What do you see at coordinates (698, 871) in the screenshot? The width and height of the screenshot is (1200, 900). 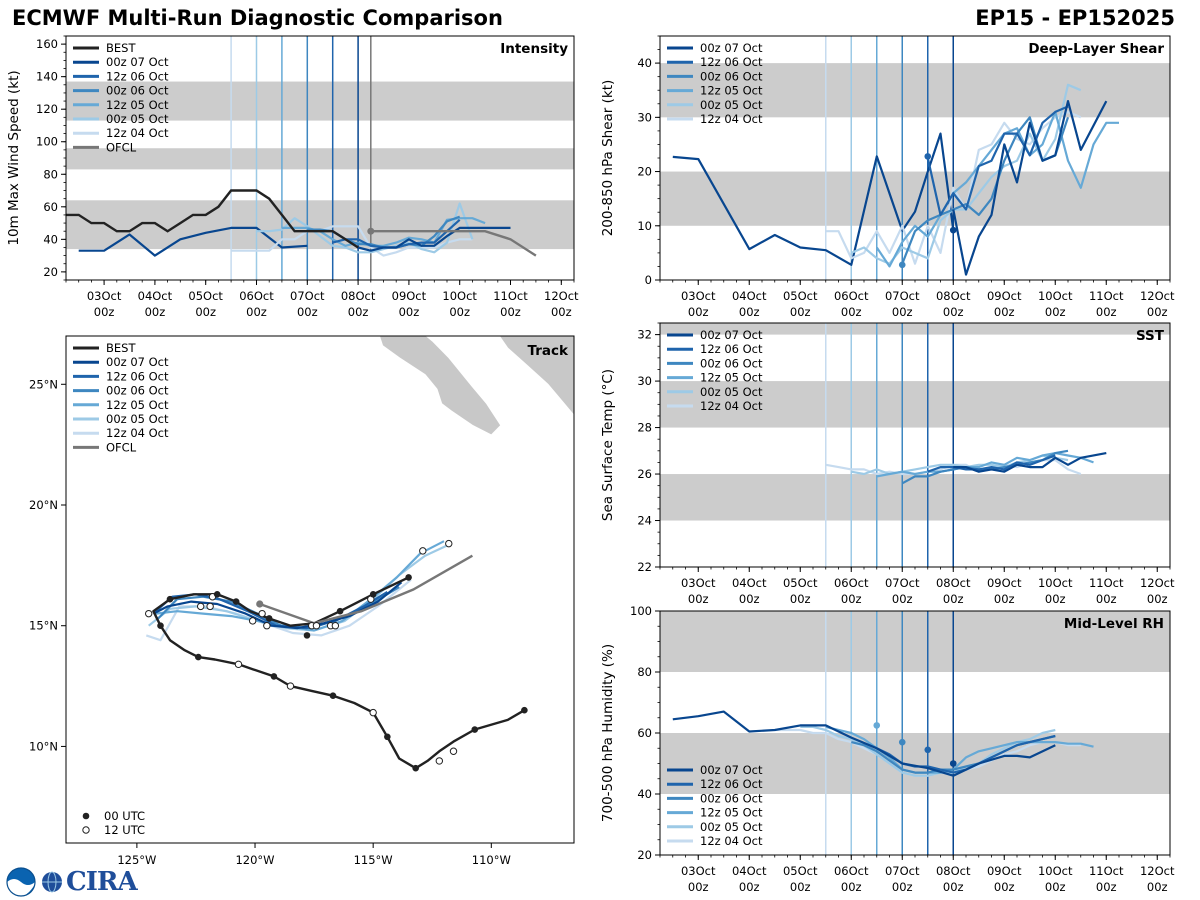 I see `rh-xtick-day-0: 03Oct` at bounding box center [698, 871].